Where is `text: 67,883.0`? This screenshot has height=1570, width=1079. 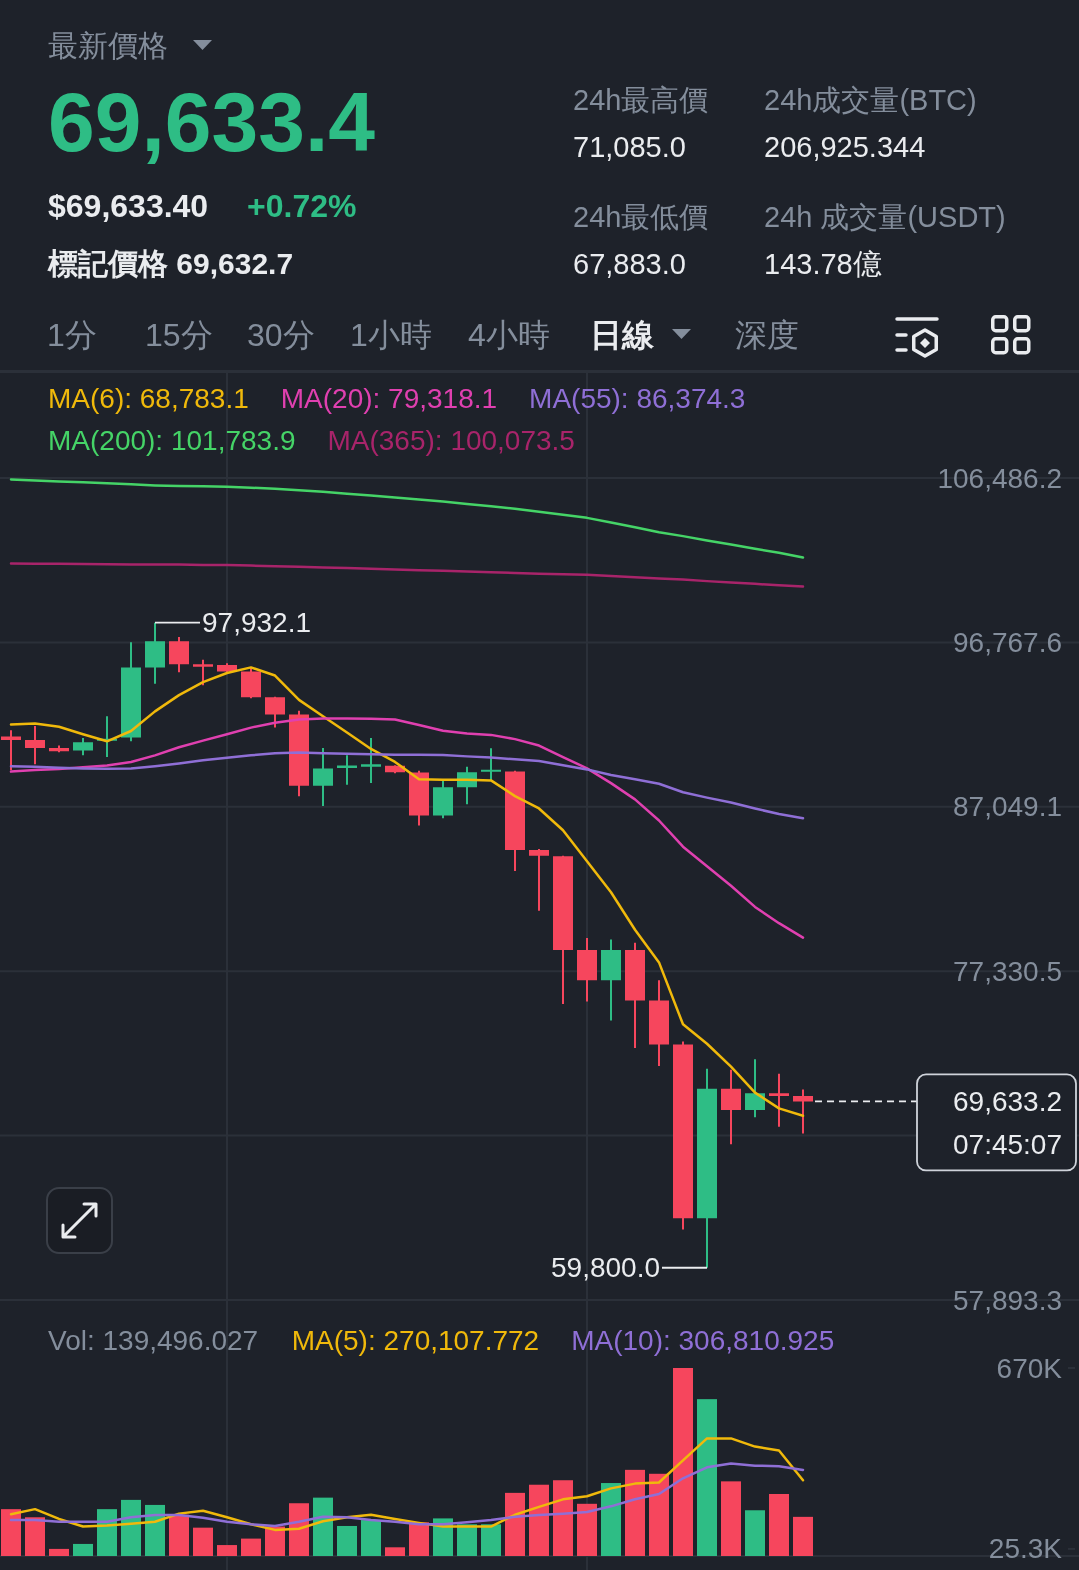 text: 67,883.0 is located at coordinates (629, 264).